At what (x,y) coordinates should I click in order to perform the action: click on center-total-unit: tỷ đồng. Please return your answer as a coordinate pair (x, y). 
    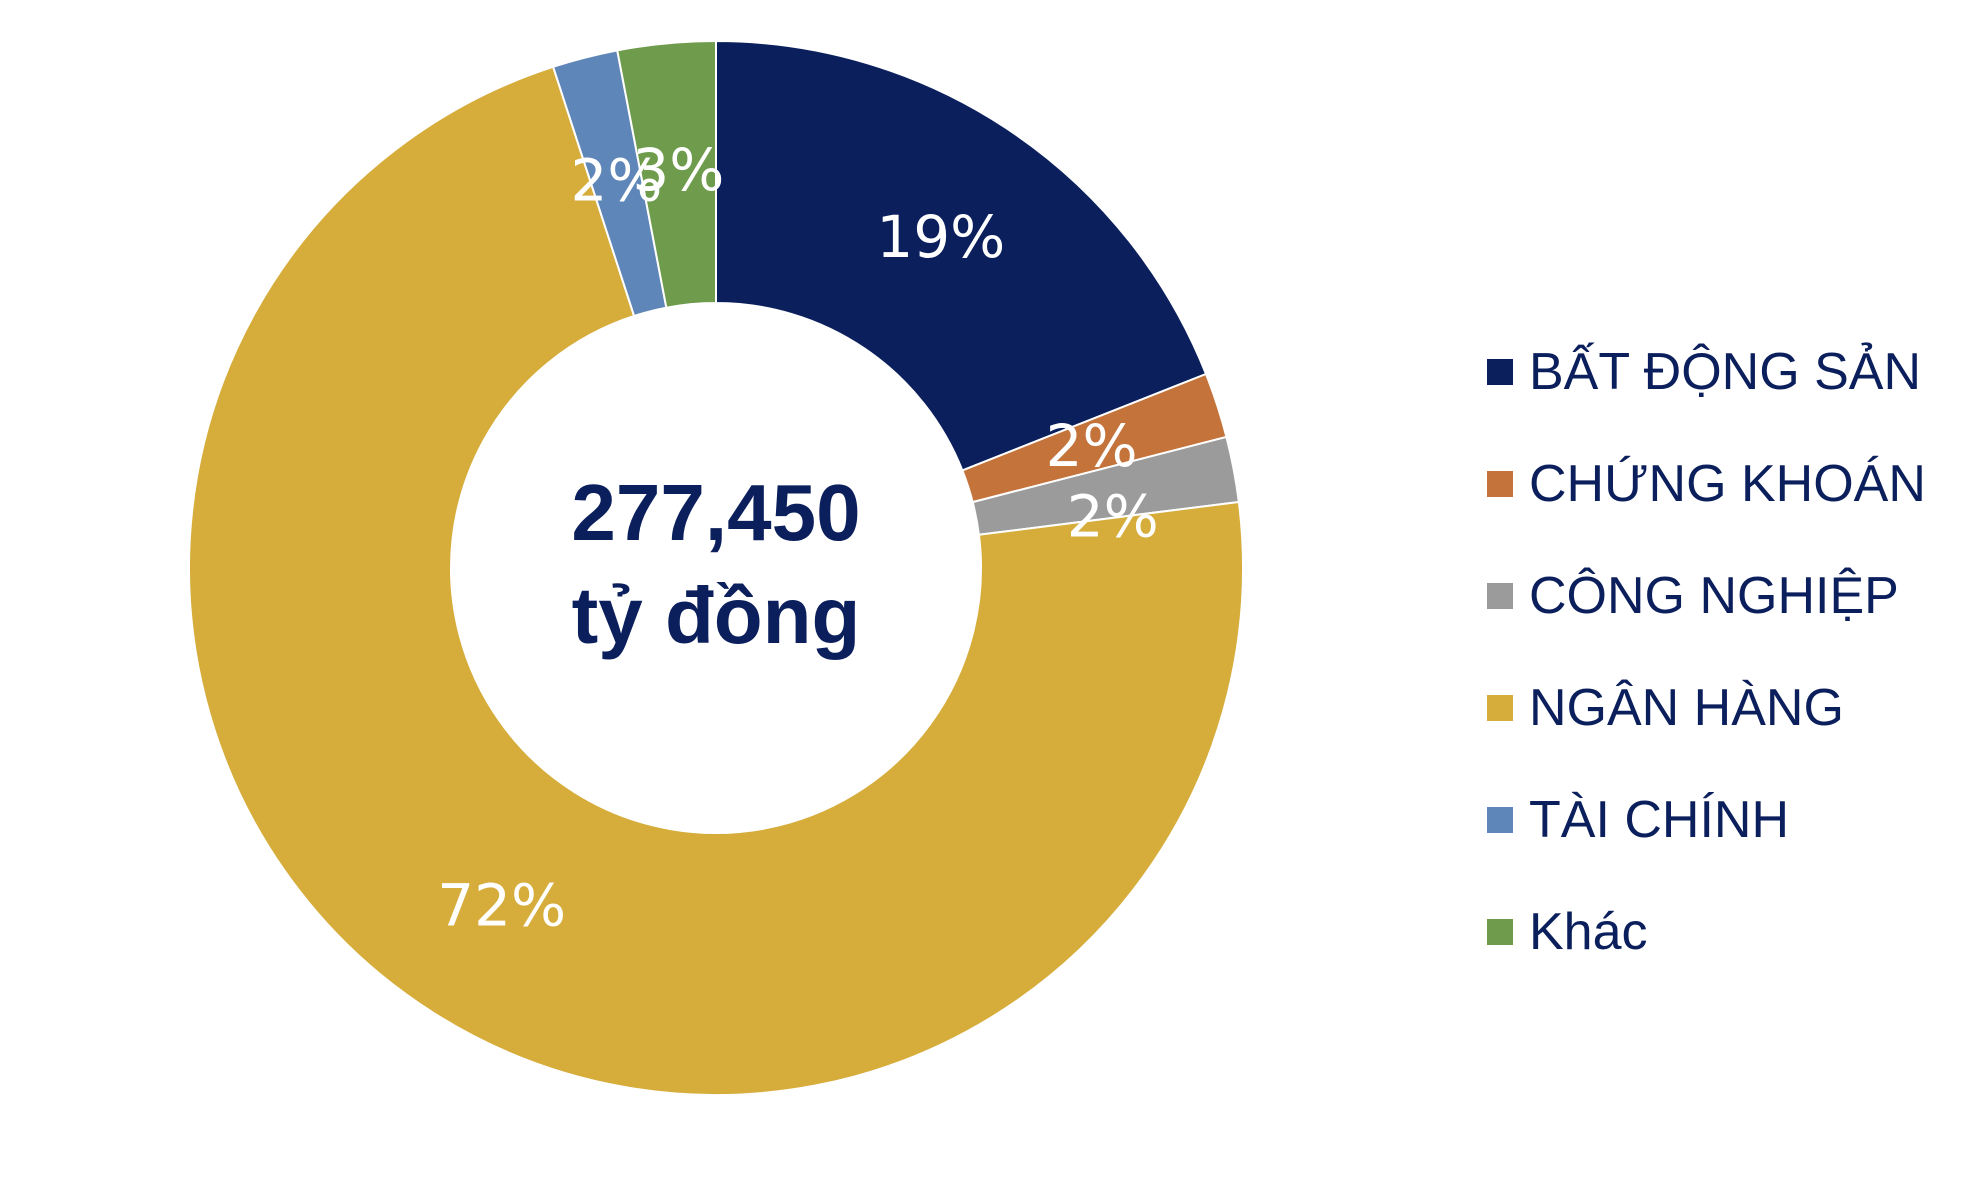
    Looking at the image, I should click on (716, 615).